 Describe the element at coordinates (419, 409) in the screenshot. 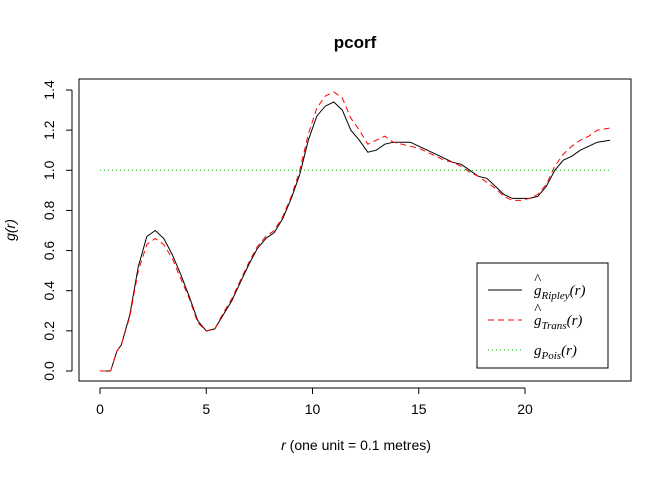

I see `x-tick-label: 15` at that location.